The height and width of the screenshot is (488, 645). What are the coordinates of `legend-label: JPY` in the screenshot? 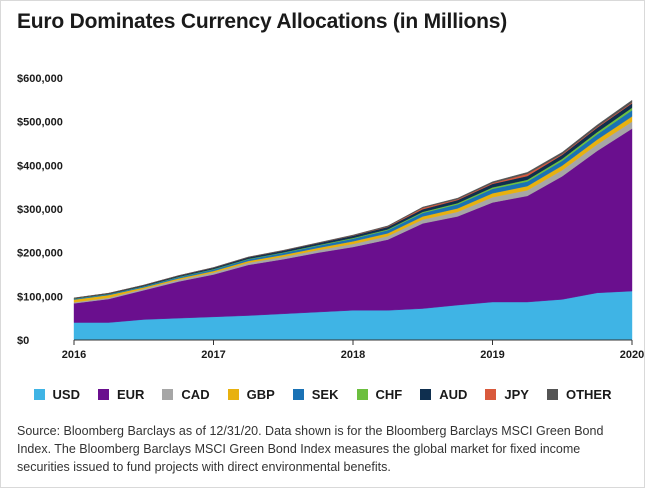 It's located at (516, 394).